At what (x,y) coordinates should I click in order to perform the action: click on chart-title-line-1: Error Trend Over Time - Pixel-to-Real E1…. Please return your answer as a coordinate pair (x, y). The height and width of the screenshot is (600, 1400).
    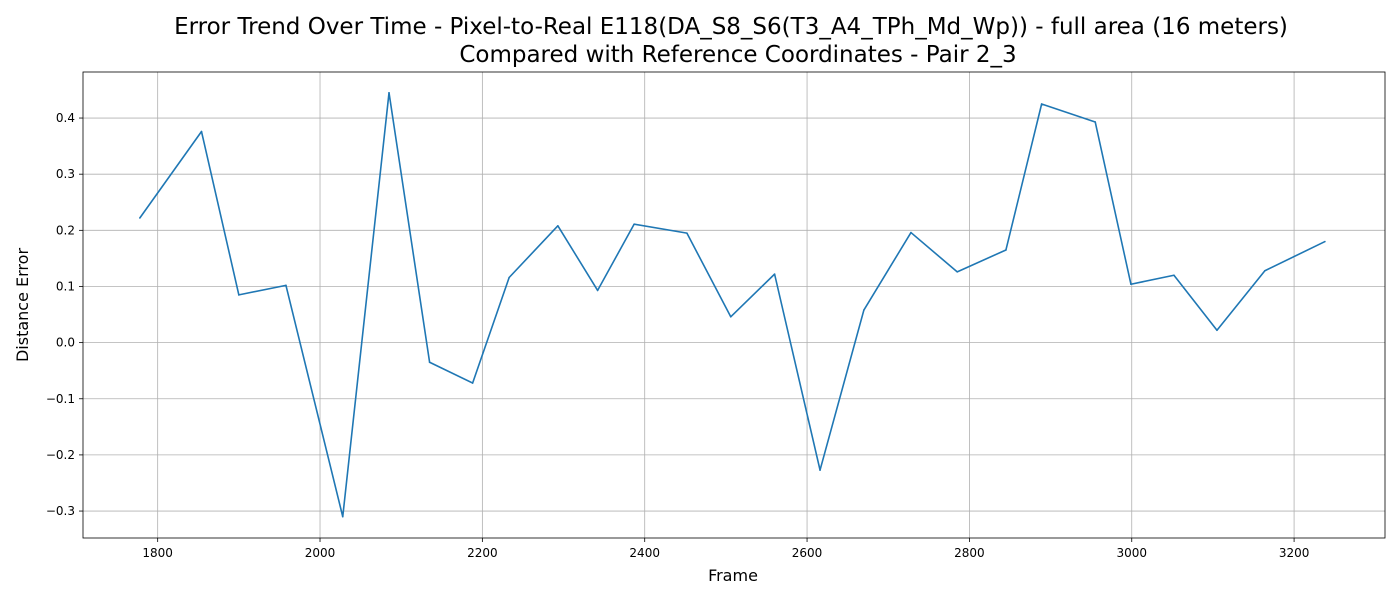
    Looking at the image, I should click on (731, 27).